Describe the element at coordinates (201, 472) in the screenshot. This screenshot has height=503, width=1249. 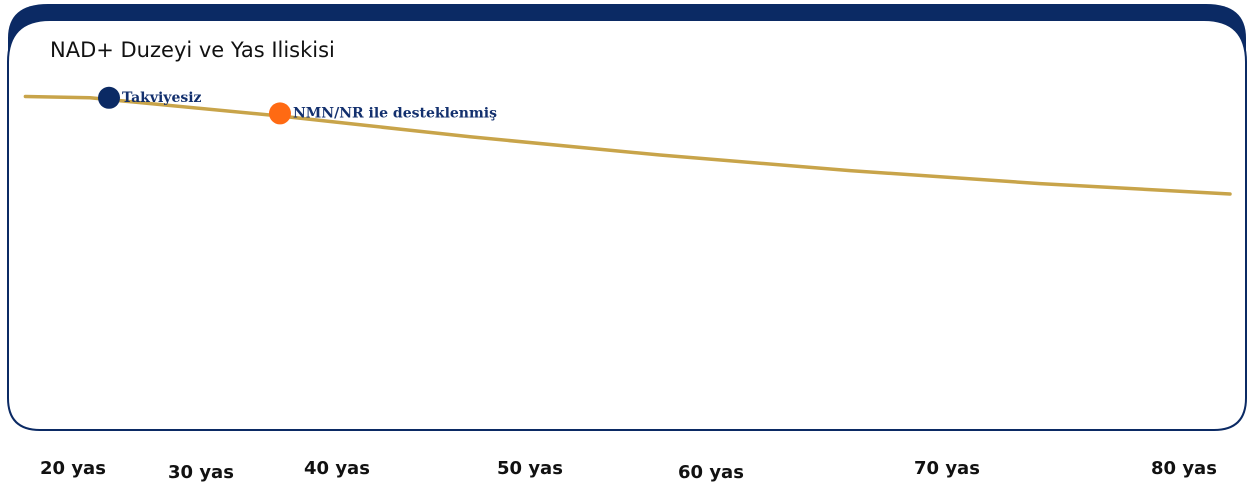
I see `x-tick-label: 30 yas` at that location.